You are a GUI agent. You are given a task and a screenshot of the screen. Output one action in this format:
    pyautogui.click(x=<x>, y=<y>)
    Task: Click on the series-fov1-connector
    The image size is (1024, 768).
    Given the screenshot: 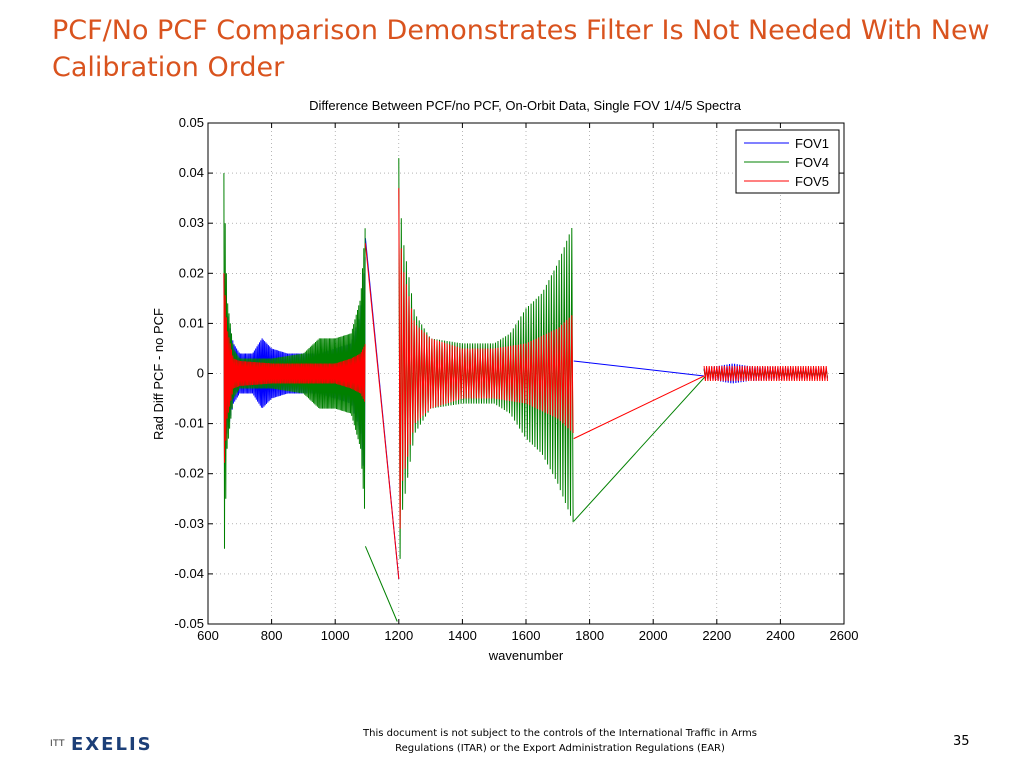 What is the action you would take?
    pyautogui.click(x=639, y=368)
    